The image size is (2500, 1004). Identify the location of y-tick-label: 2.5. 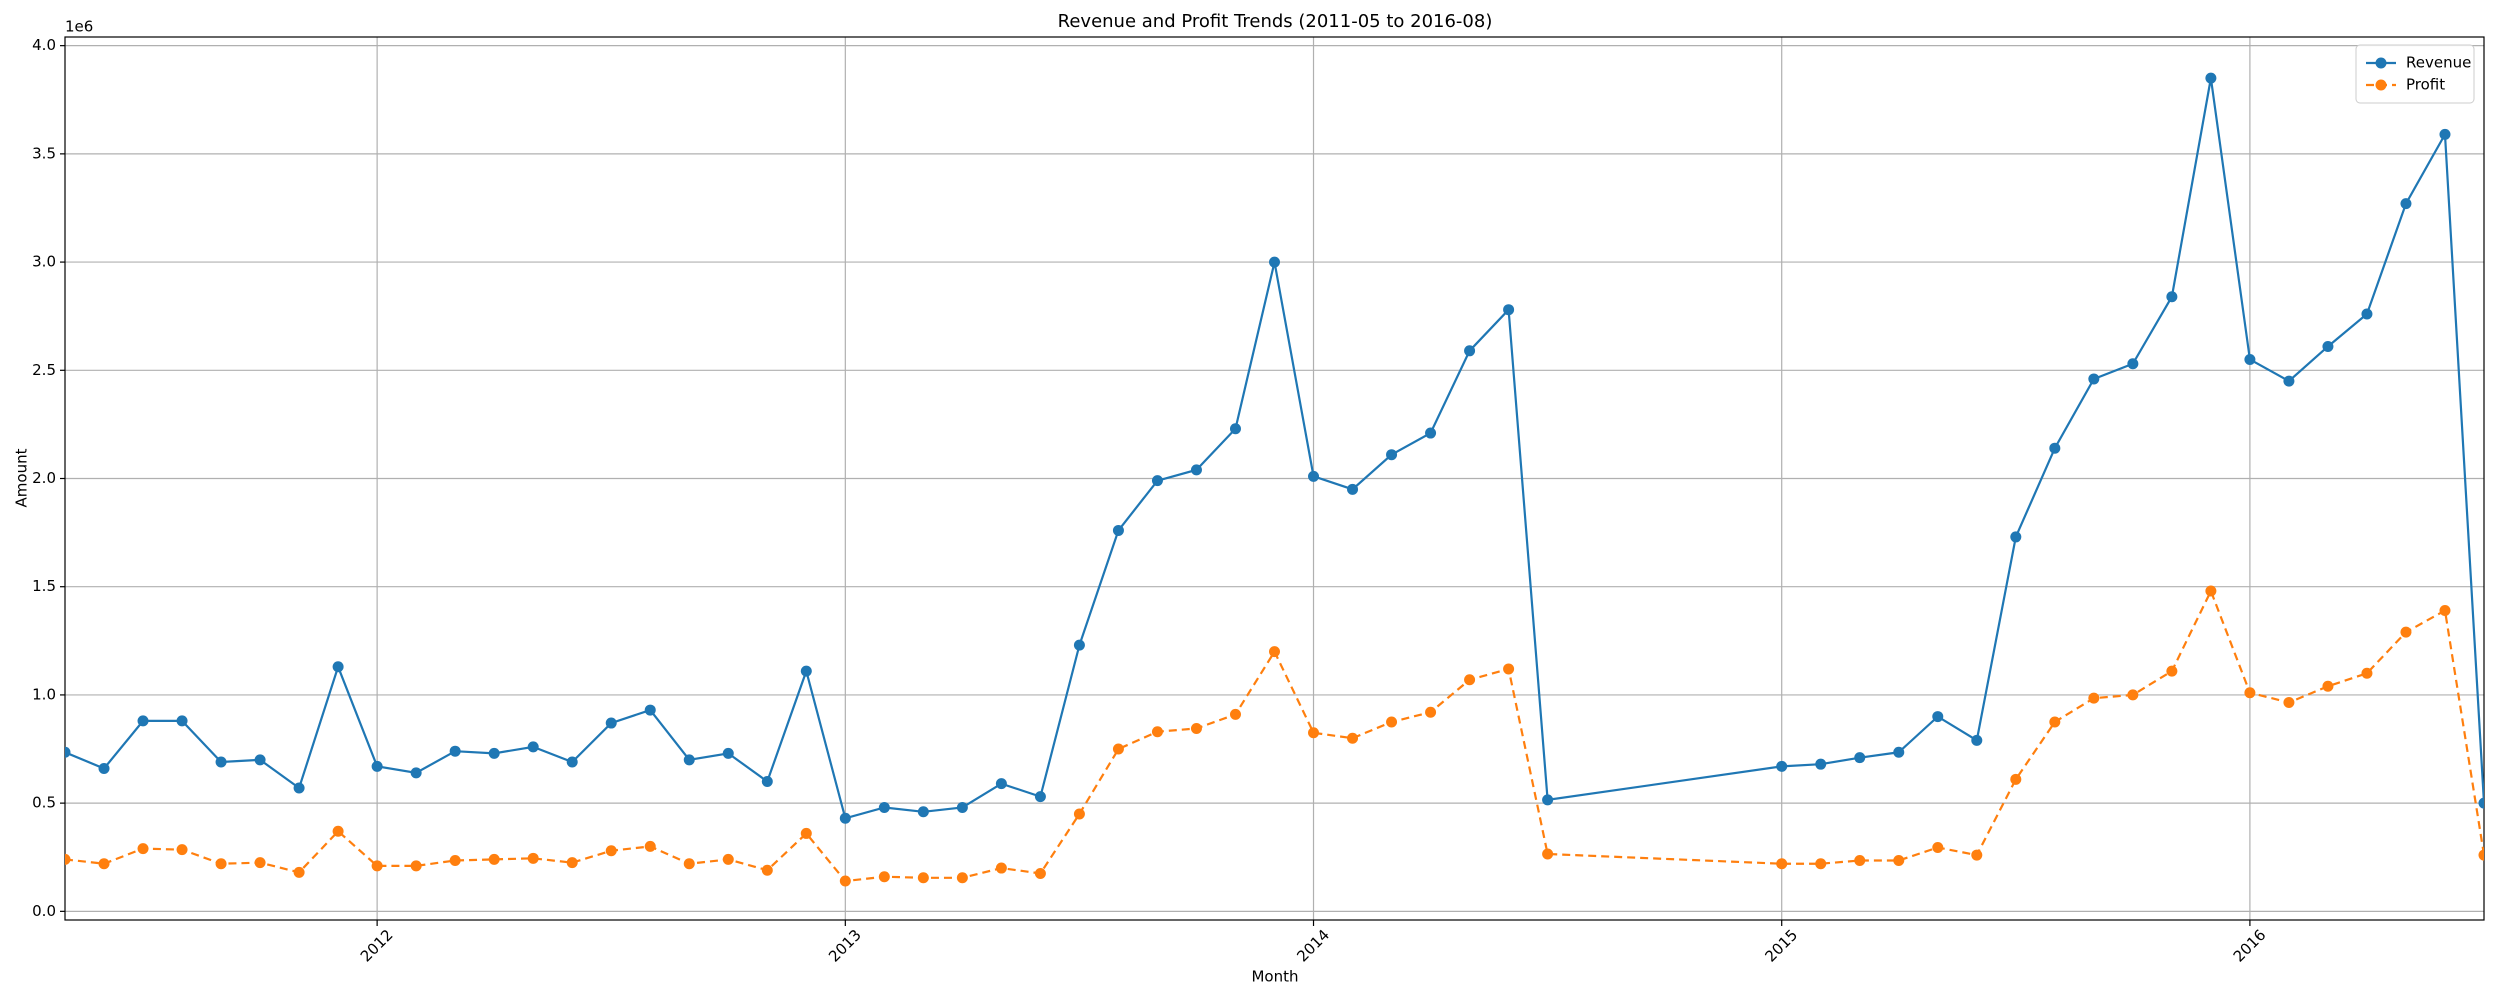
(44, 370).